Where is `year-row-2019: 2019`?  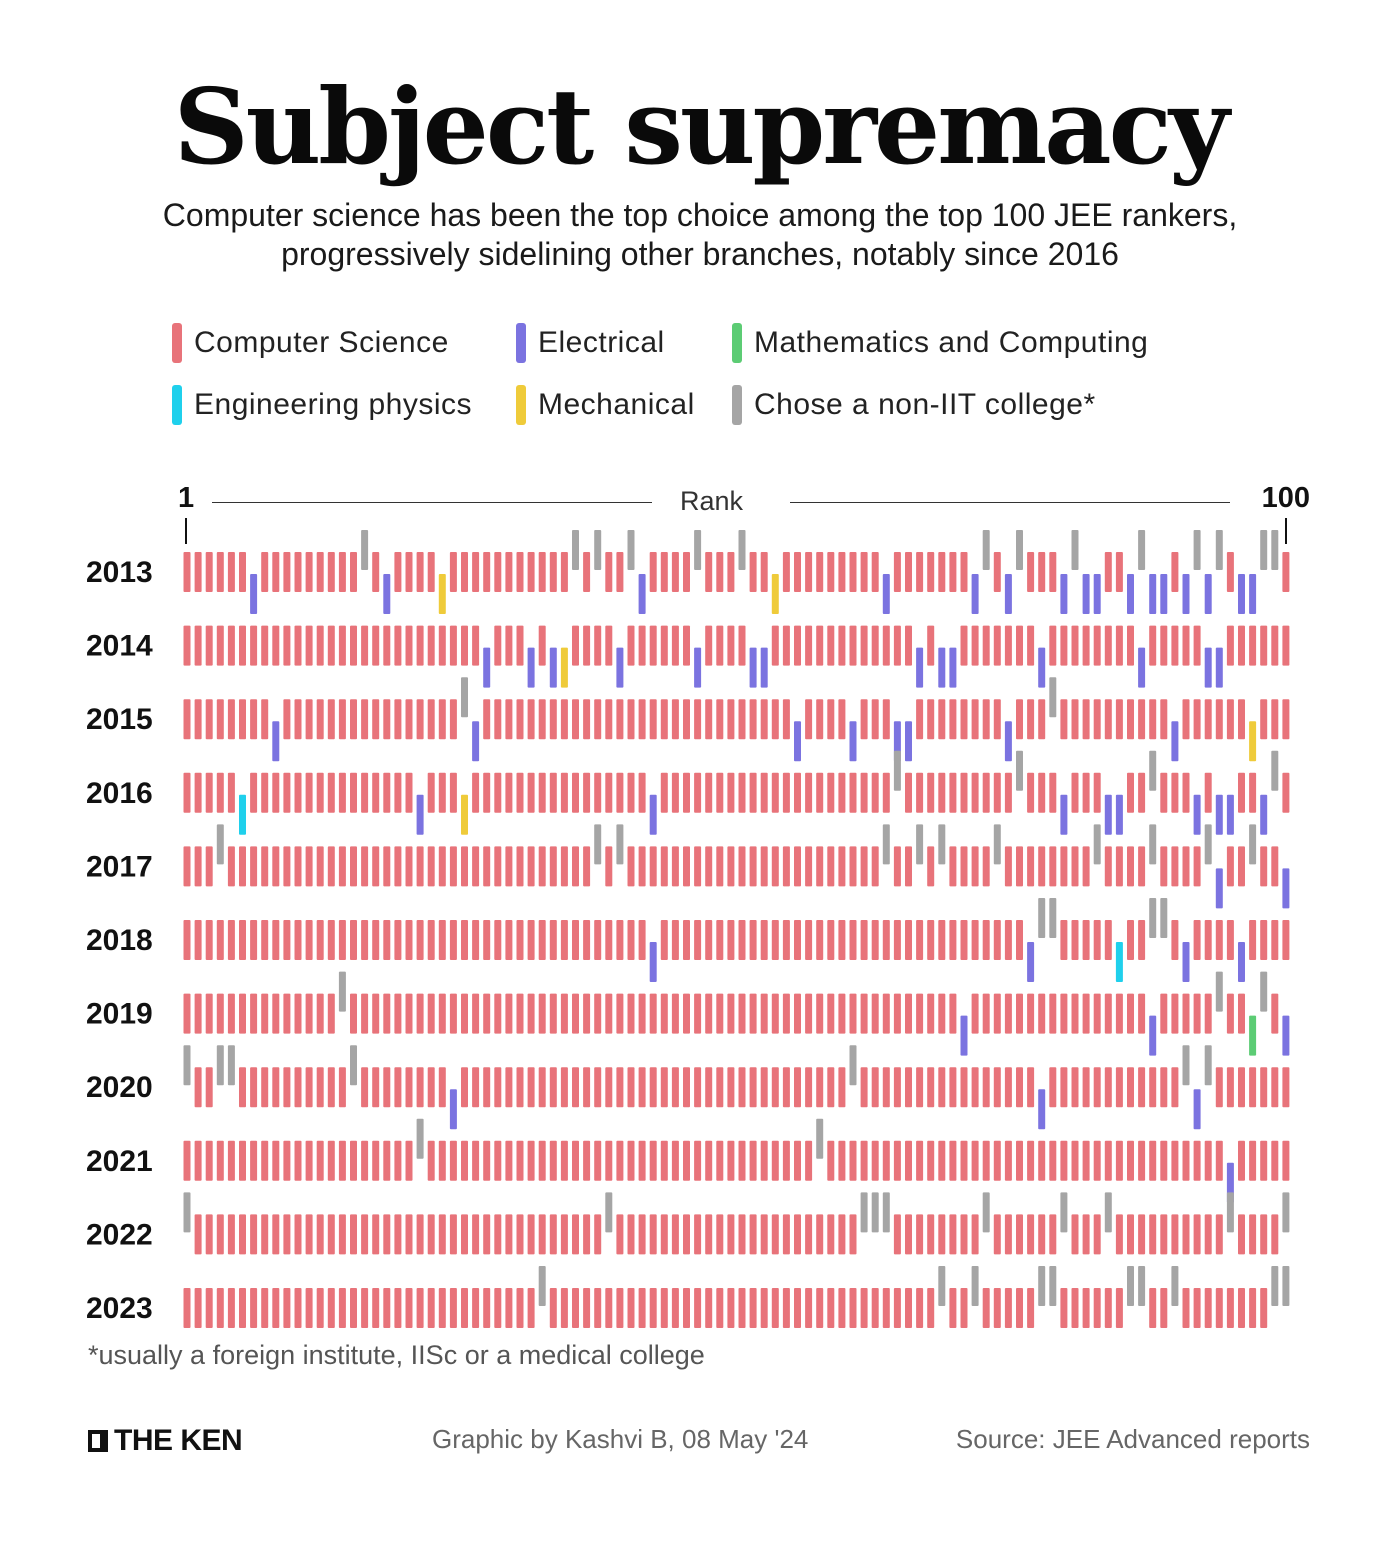
year-row-2019: 2019 is located at coordinates (688, 1013).